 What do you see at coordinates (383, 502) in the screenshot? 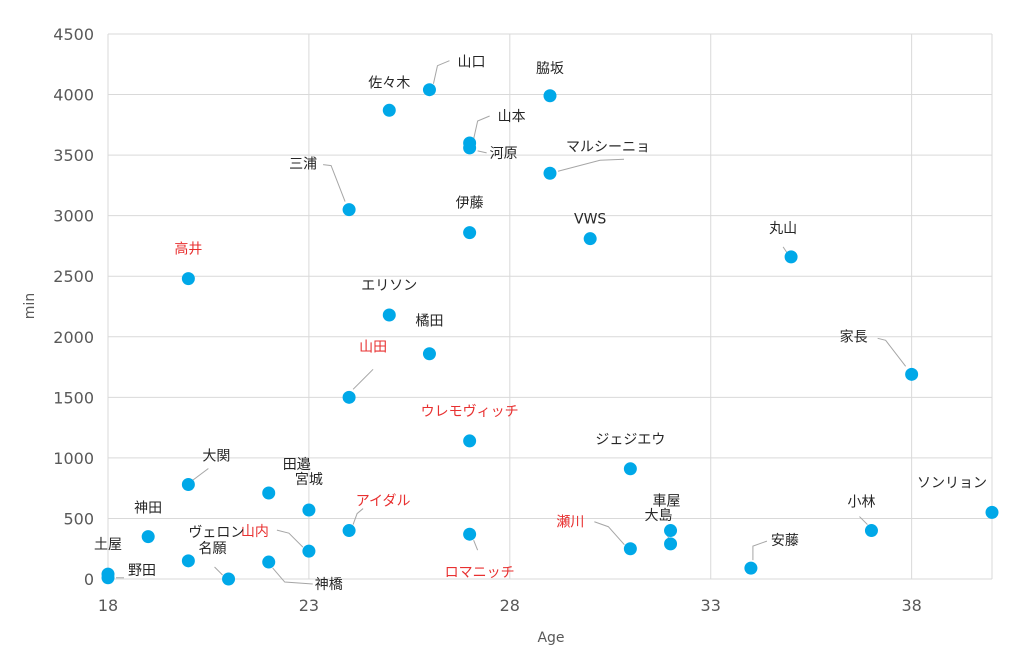
I see `data-label: アイダル` at bounding box center [383, 502].